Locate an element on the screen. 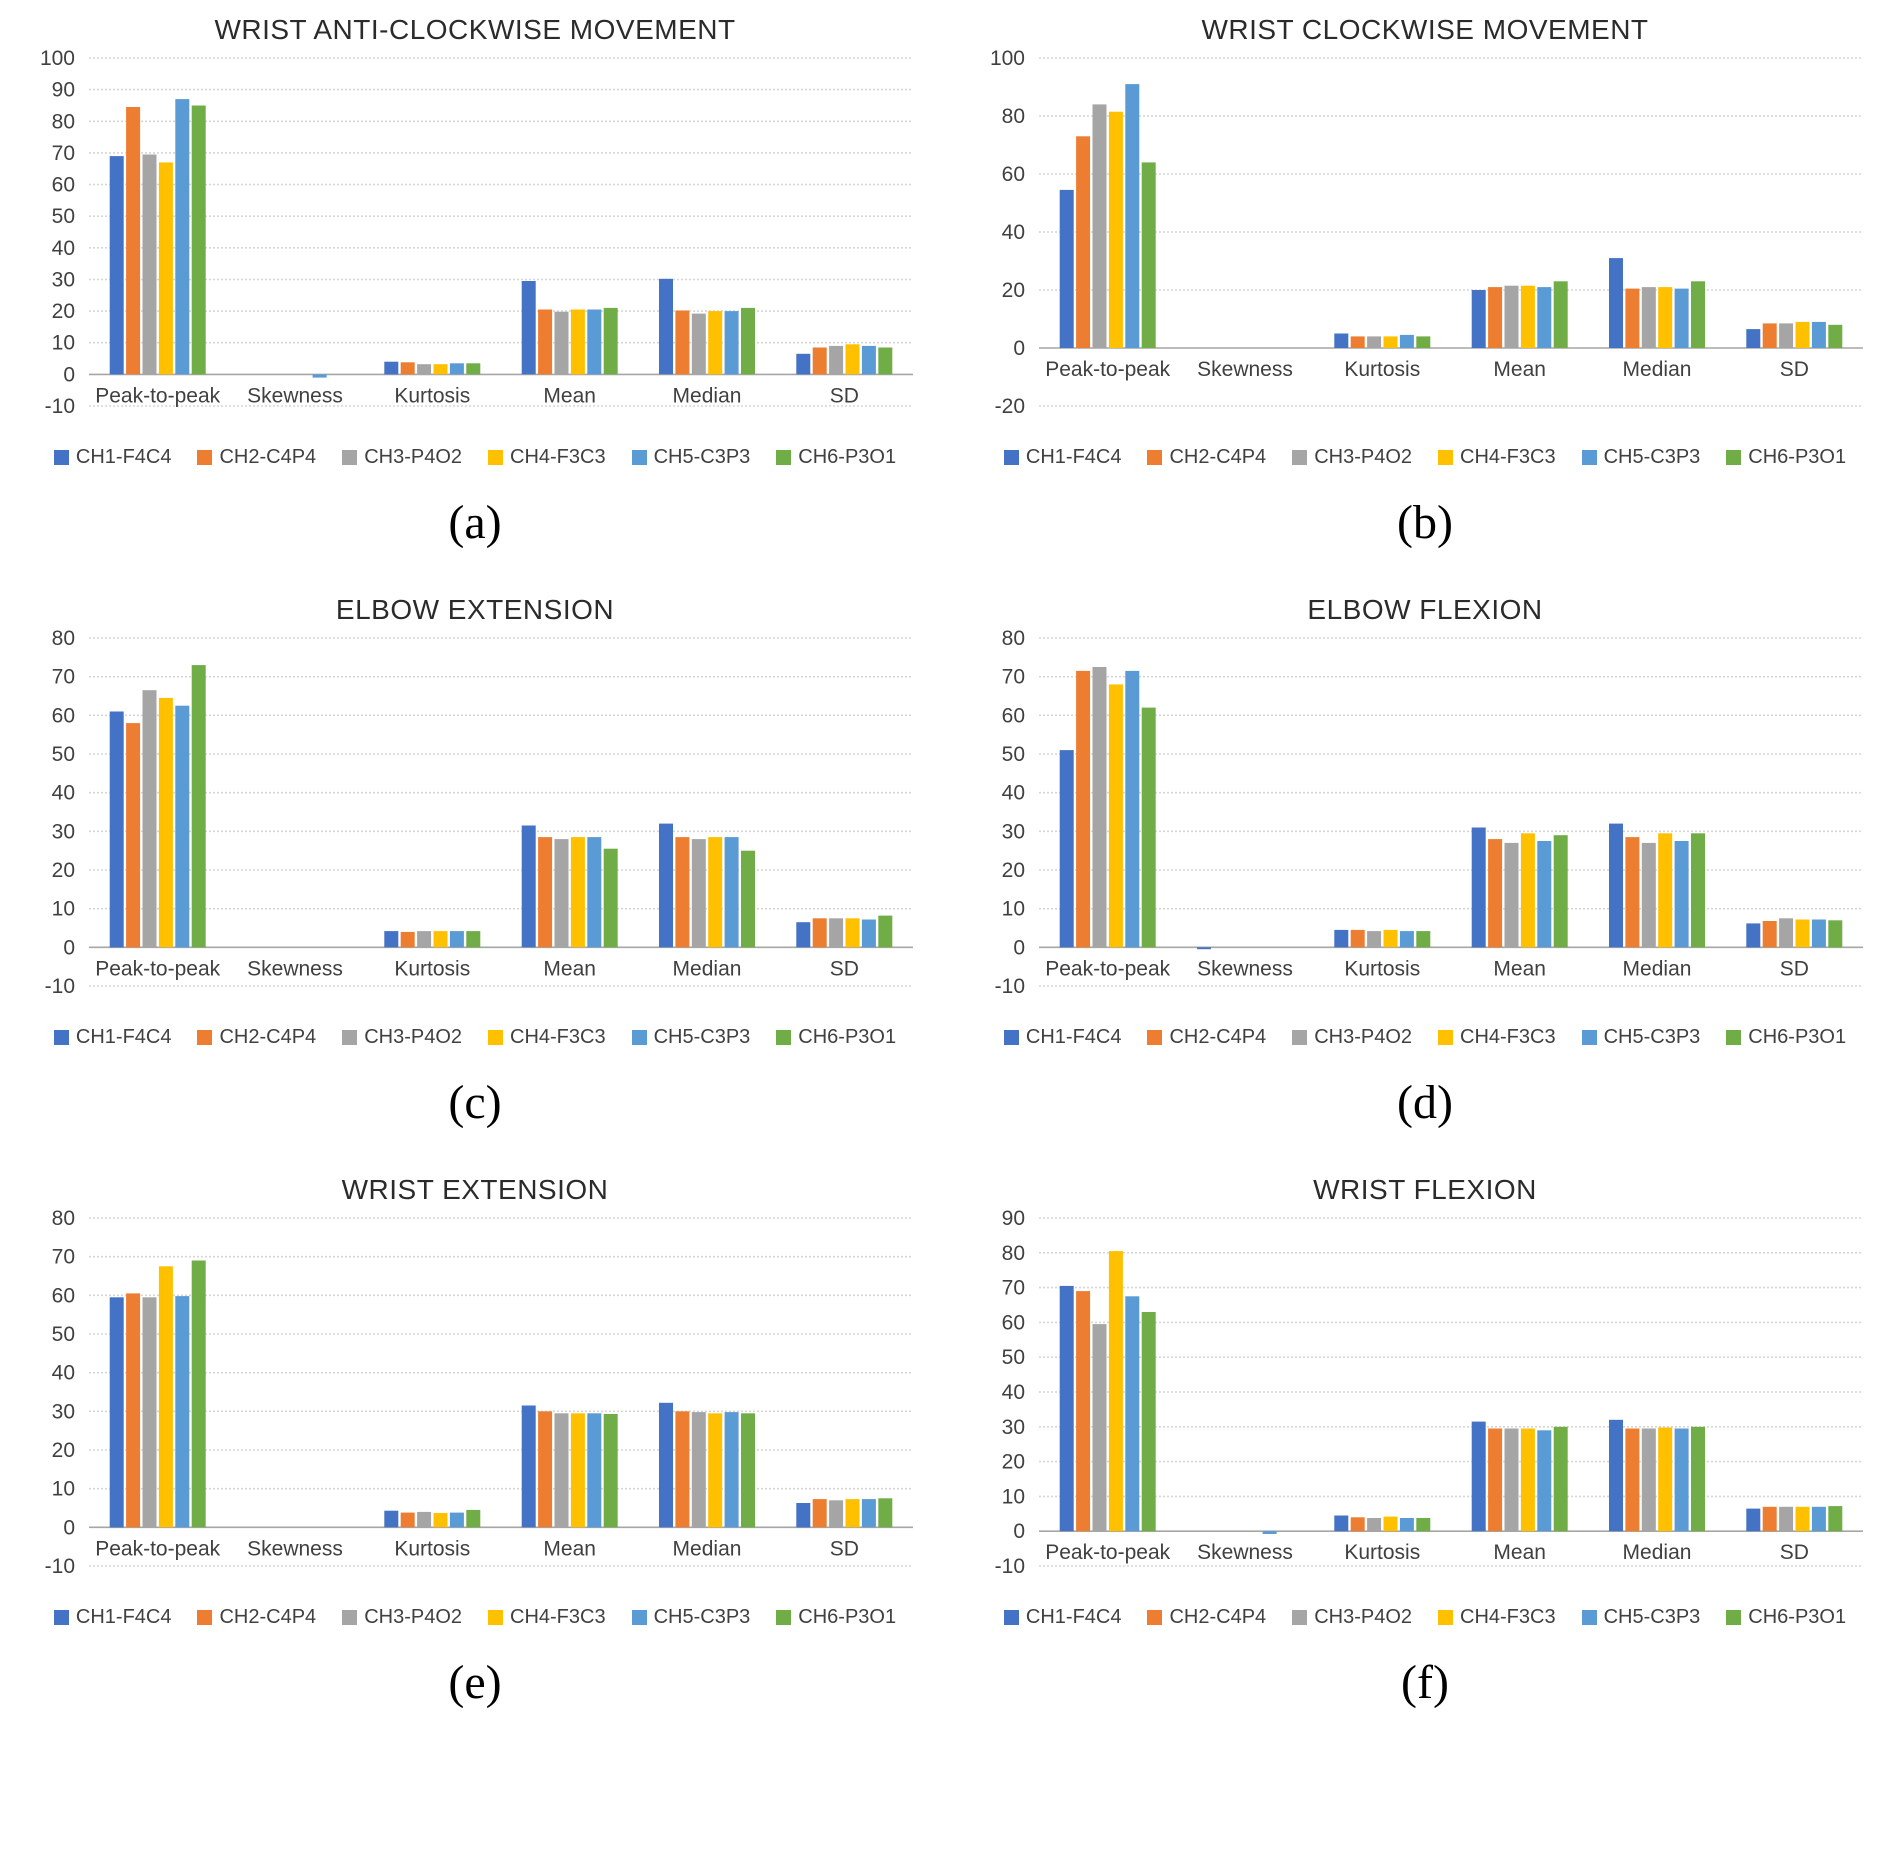 Image resolution: width=1900 pixels, height=1850 pixels. chart-title: WRIST EXTENSION is located at coordinates (475, 1189).